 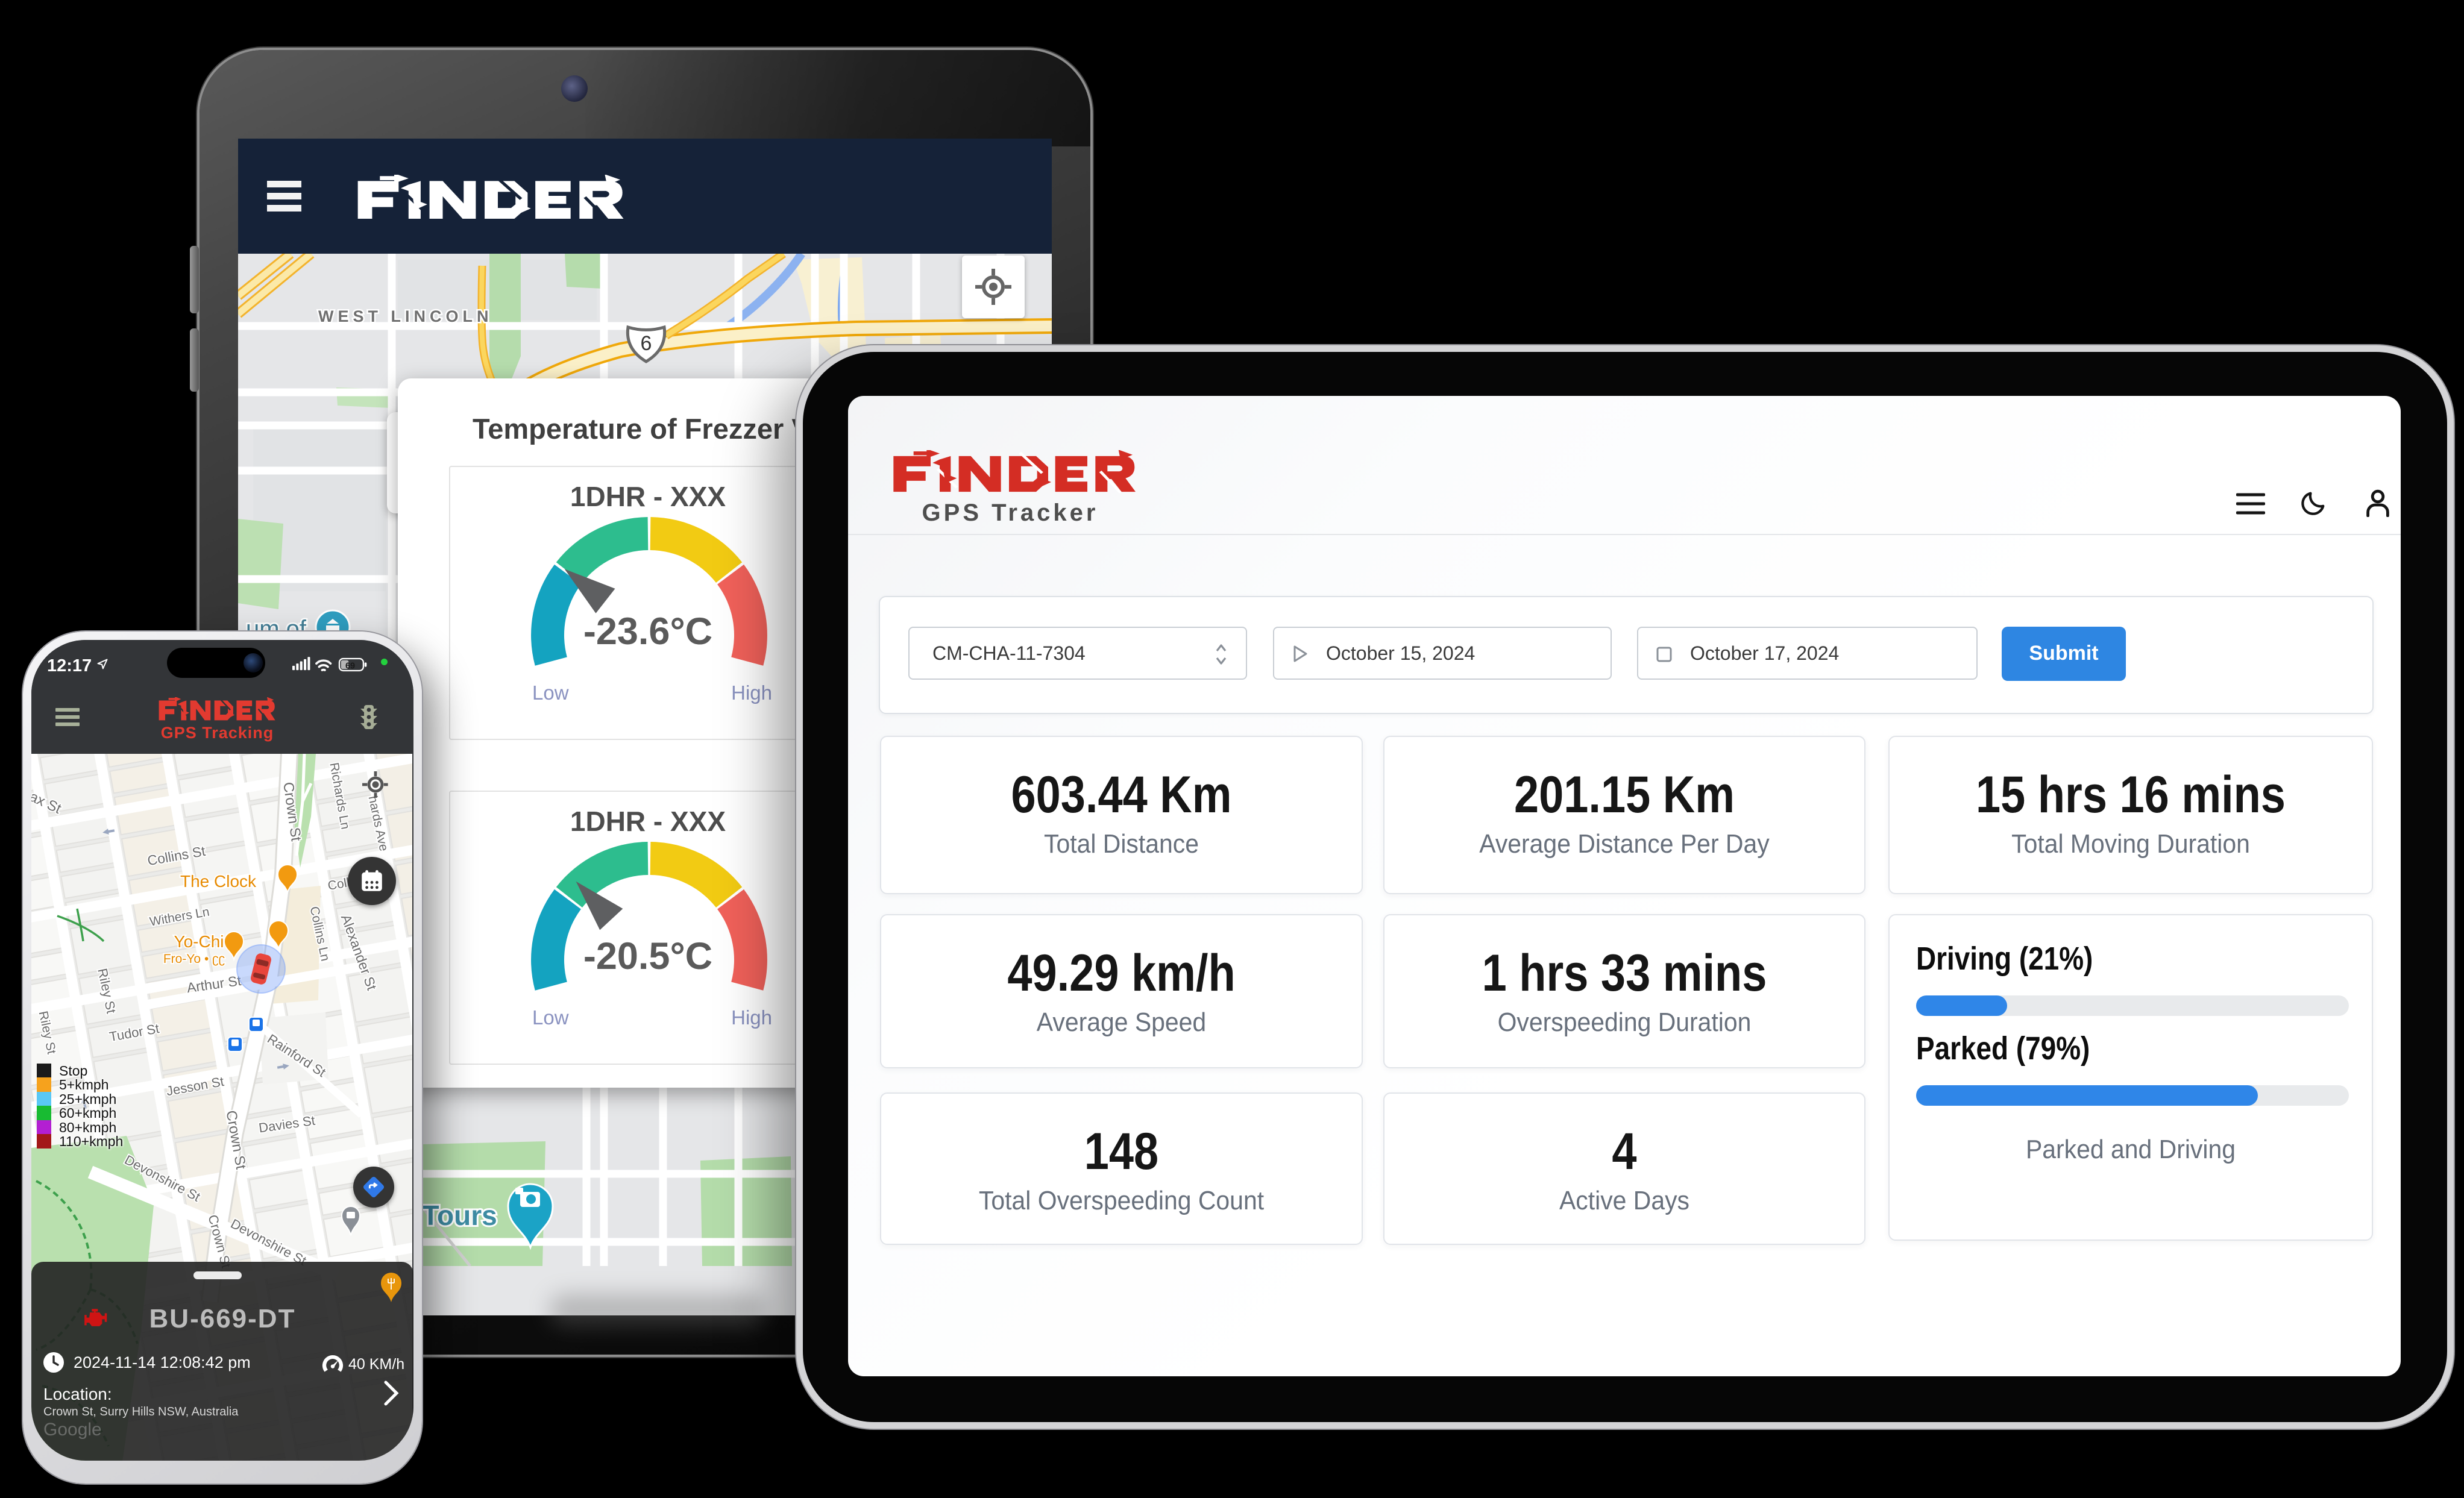 I want to click on svg-text: Fro-Yo • ʗʗ, so click(x=194, y=959).